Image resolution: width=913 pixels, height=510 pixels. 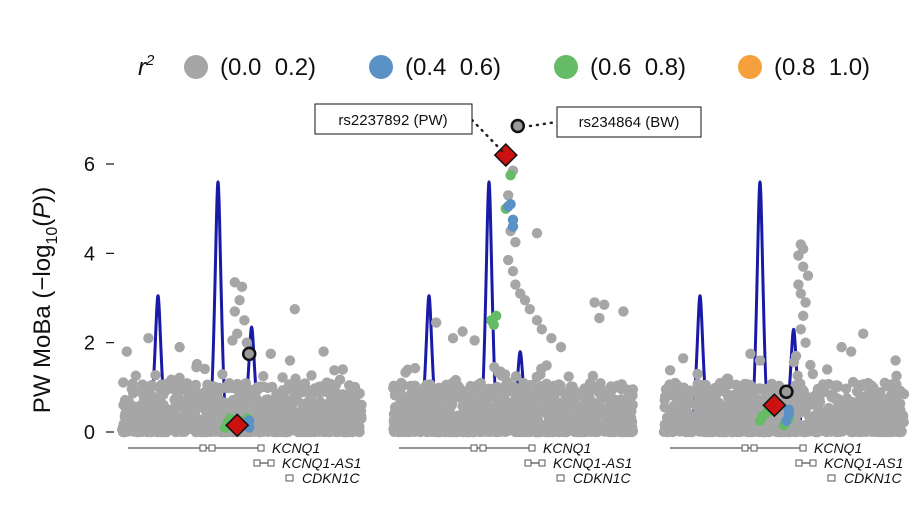 What do you see at coordinates (331, 478) in the screenshot?
I see `gene-label-cdkn1c-left: CDKN1C` at bounding box center [331, 478].